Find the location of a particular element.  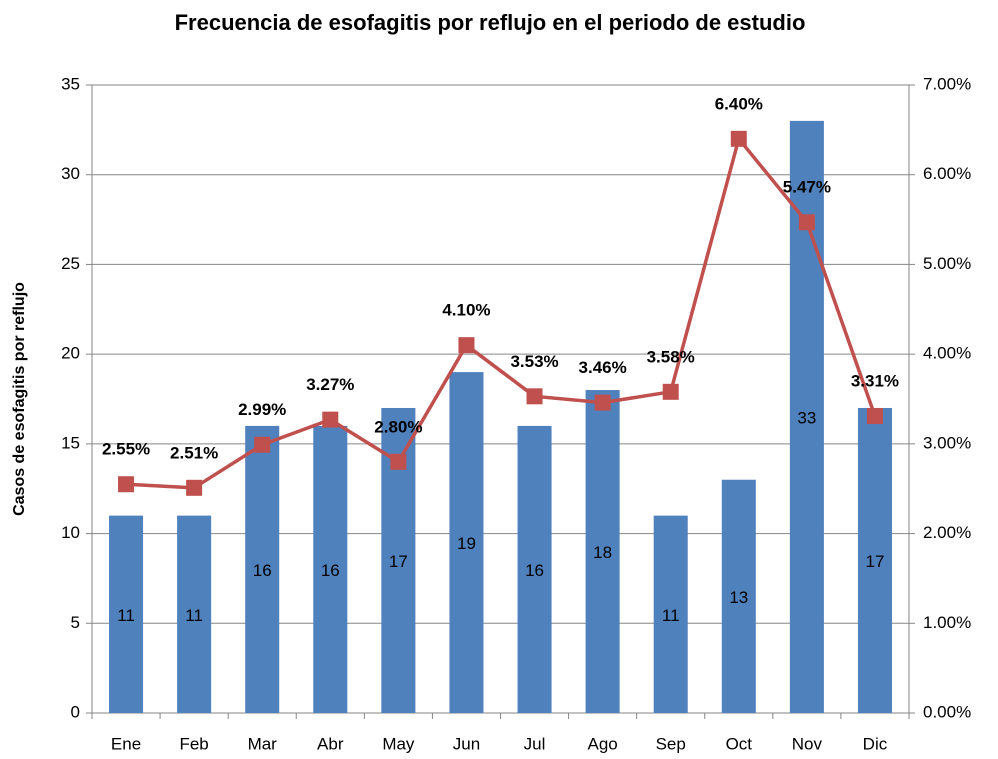

x-tick-label: Nov is located at coordinates (807, 743).